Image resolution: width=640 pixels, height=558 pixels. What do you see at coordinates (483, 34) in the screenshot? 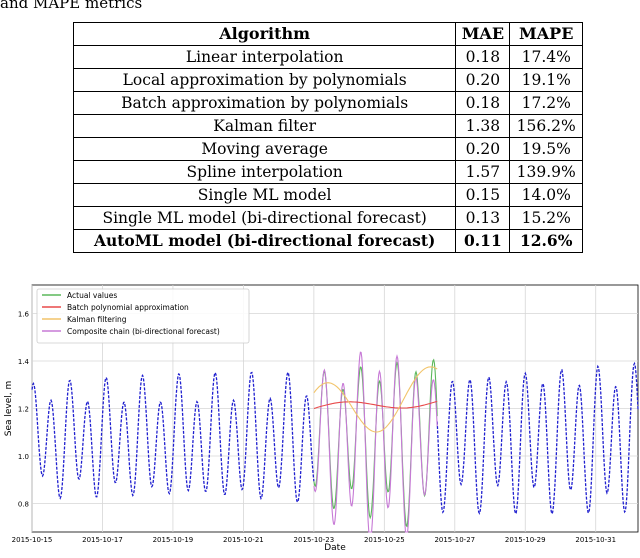
I see `header-mae: MAE` at bounding box center [483, 34].